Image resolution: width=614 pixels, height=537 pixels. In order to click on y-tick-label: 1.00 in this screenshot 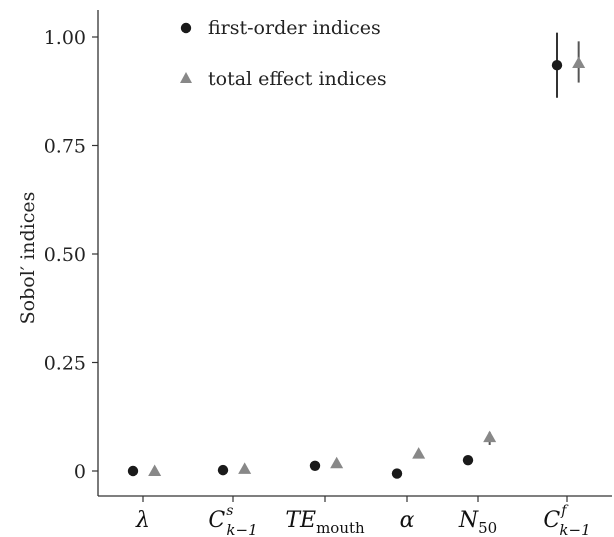, I will do `click(65, 38)`.